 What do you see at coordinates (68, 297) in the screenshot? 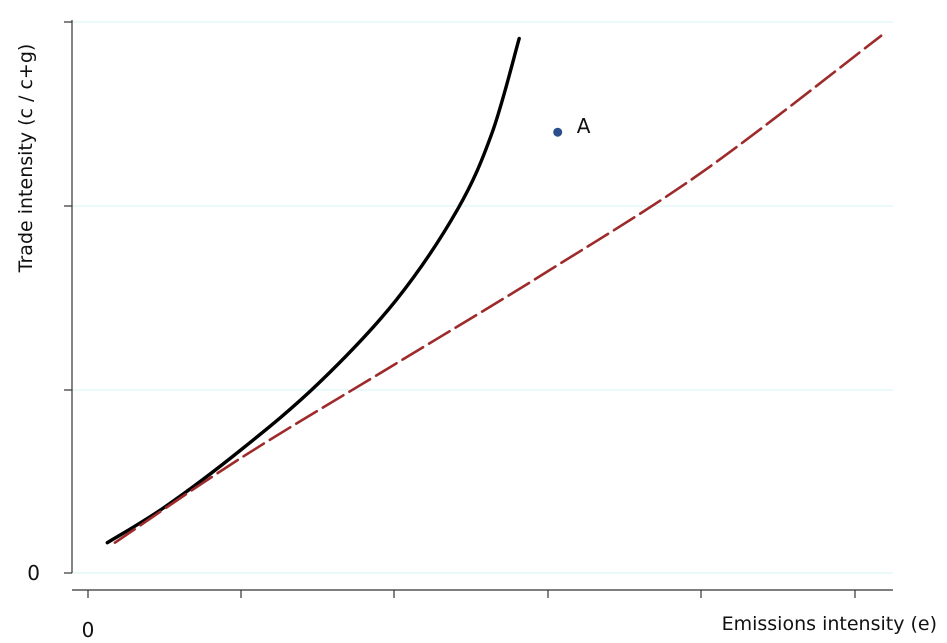
I see `y-axis-ticks` at bounding box center [68, 297].